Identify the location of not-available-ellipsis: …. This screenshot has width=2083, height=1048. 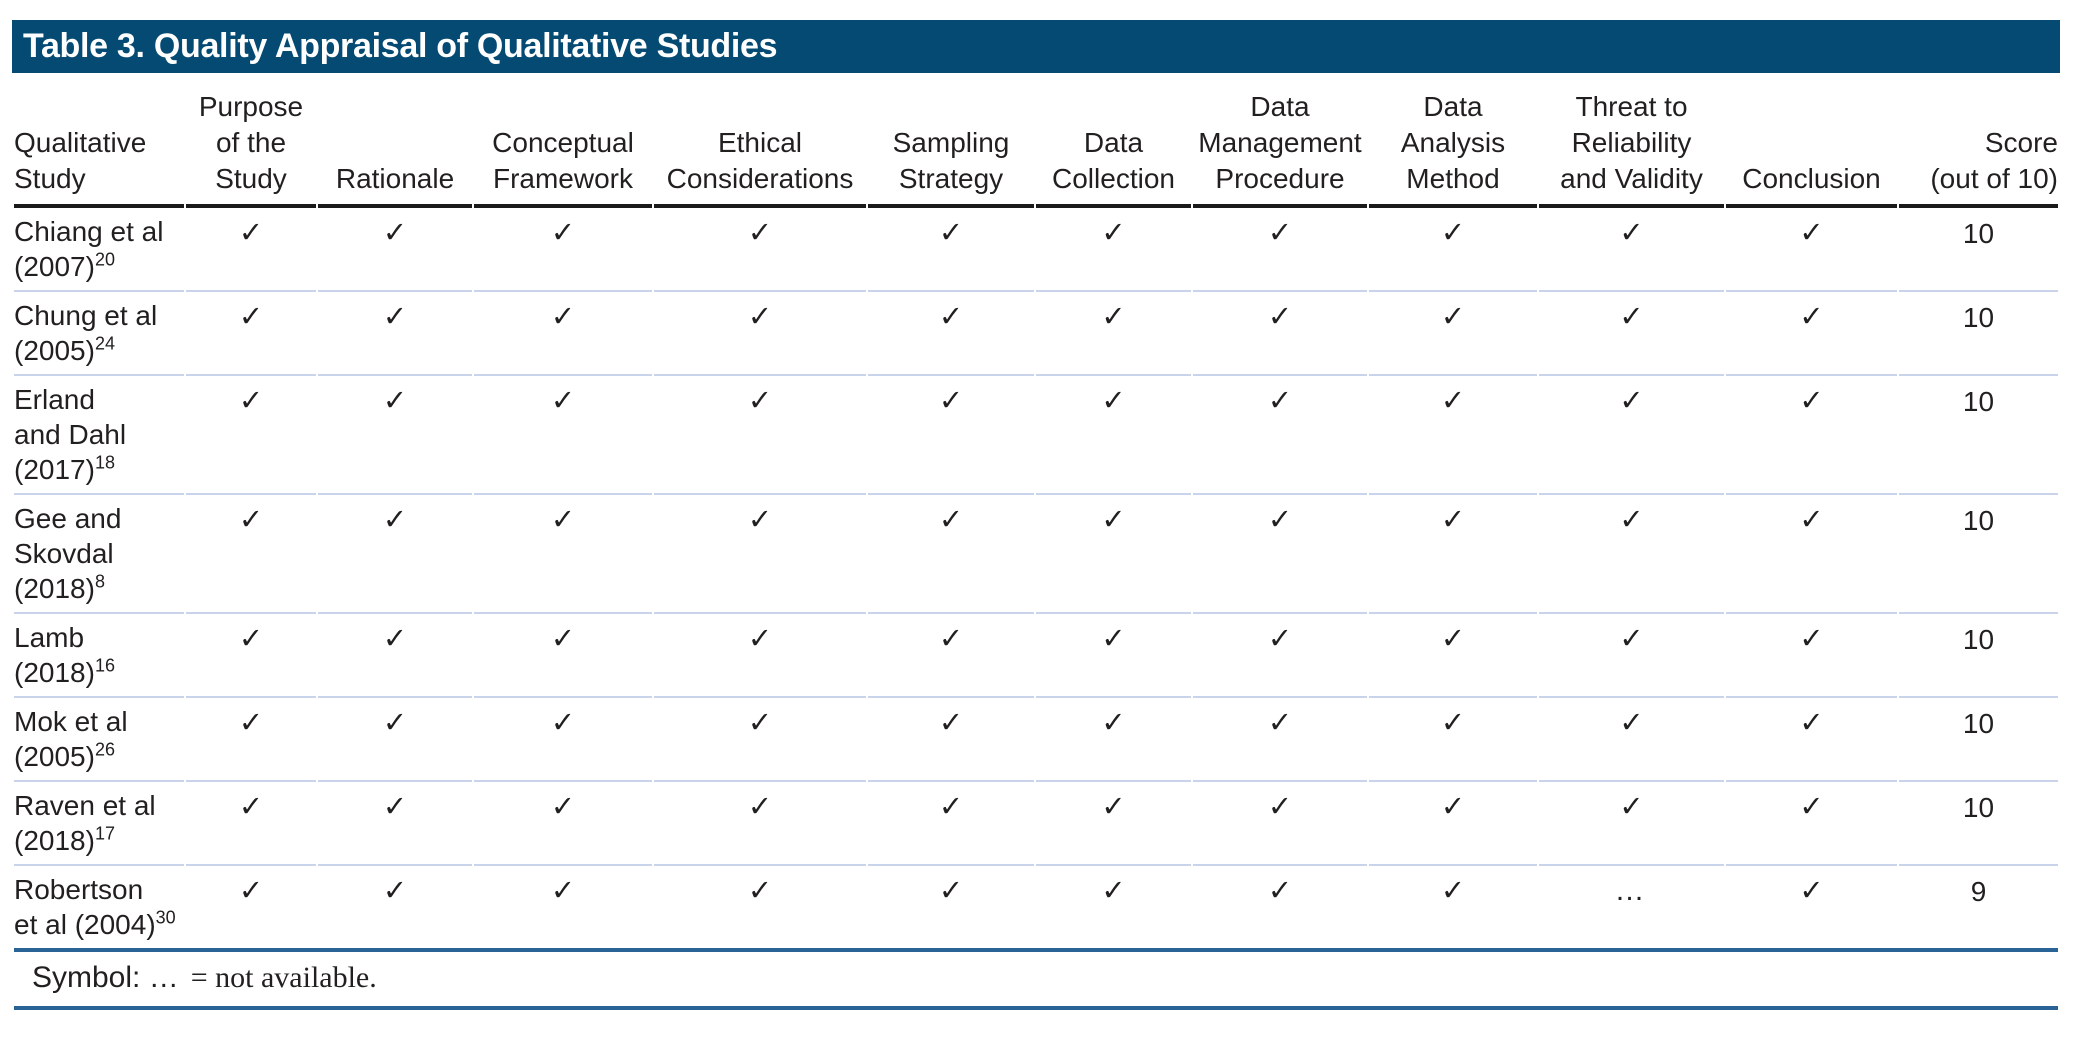
(1631, 891).